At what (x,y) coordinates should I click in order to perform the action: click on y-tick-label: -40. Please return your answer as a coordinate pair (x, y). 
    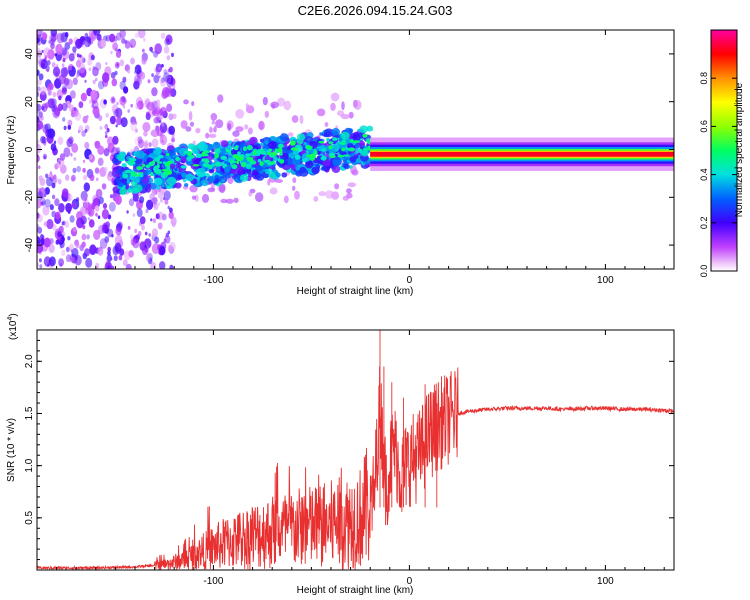
    Looking at the image, I should click on (29, 244).